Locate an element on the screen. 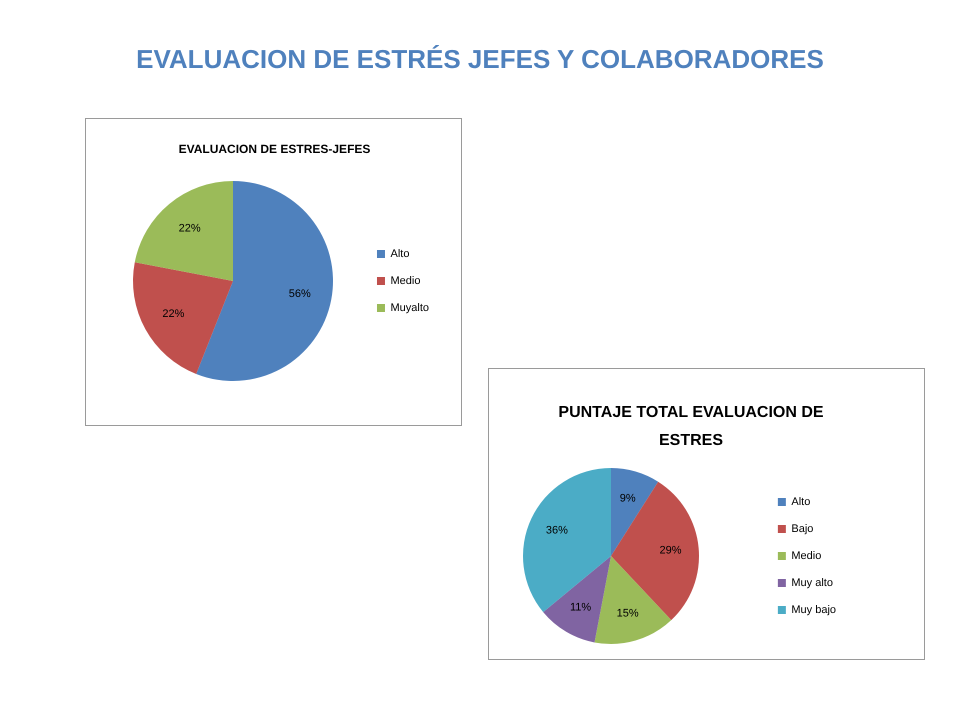  legend-label: Muy alto is located at coordinates (812, 583).